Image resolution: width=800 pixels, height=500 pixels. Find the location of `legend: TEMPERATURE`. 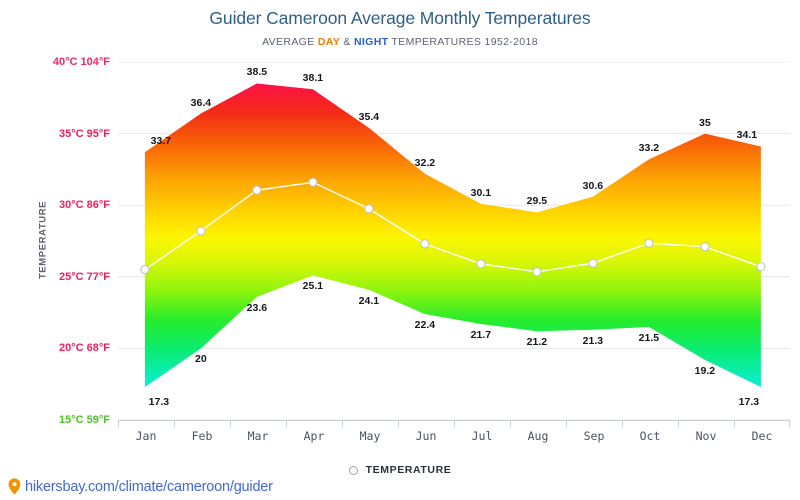

legend: TEMPERATURE is located at coordinates (400, 470).